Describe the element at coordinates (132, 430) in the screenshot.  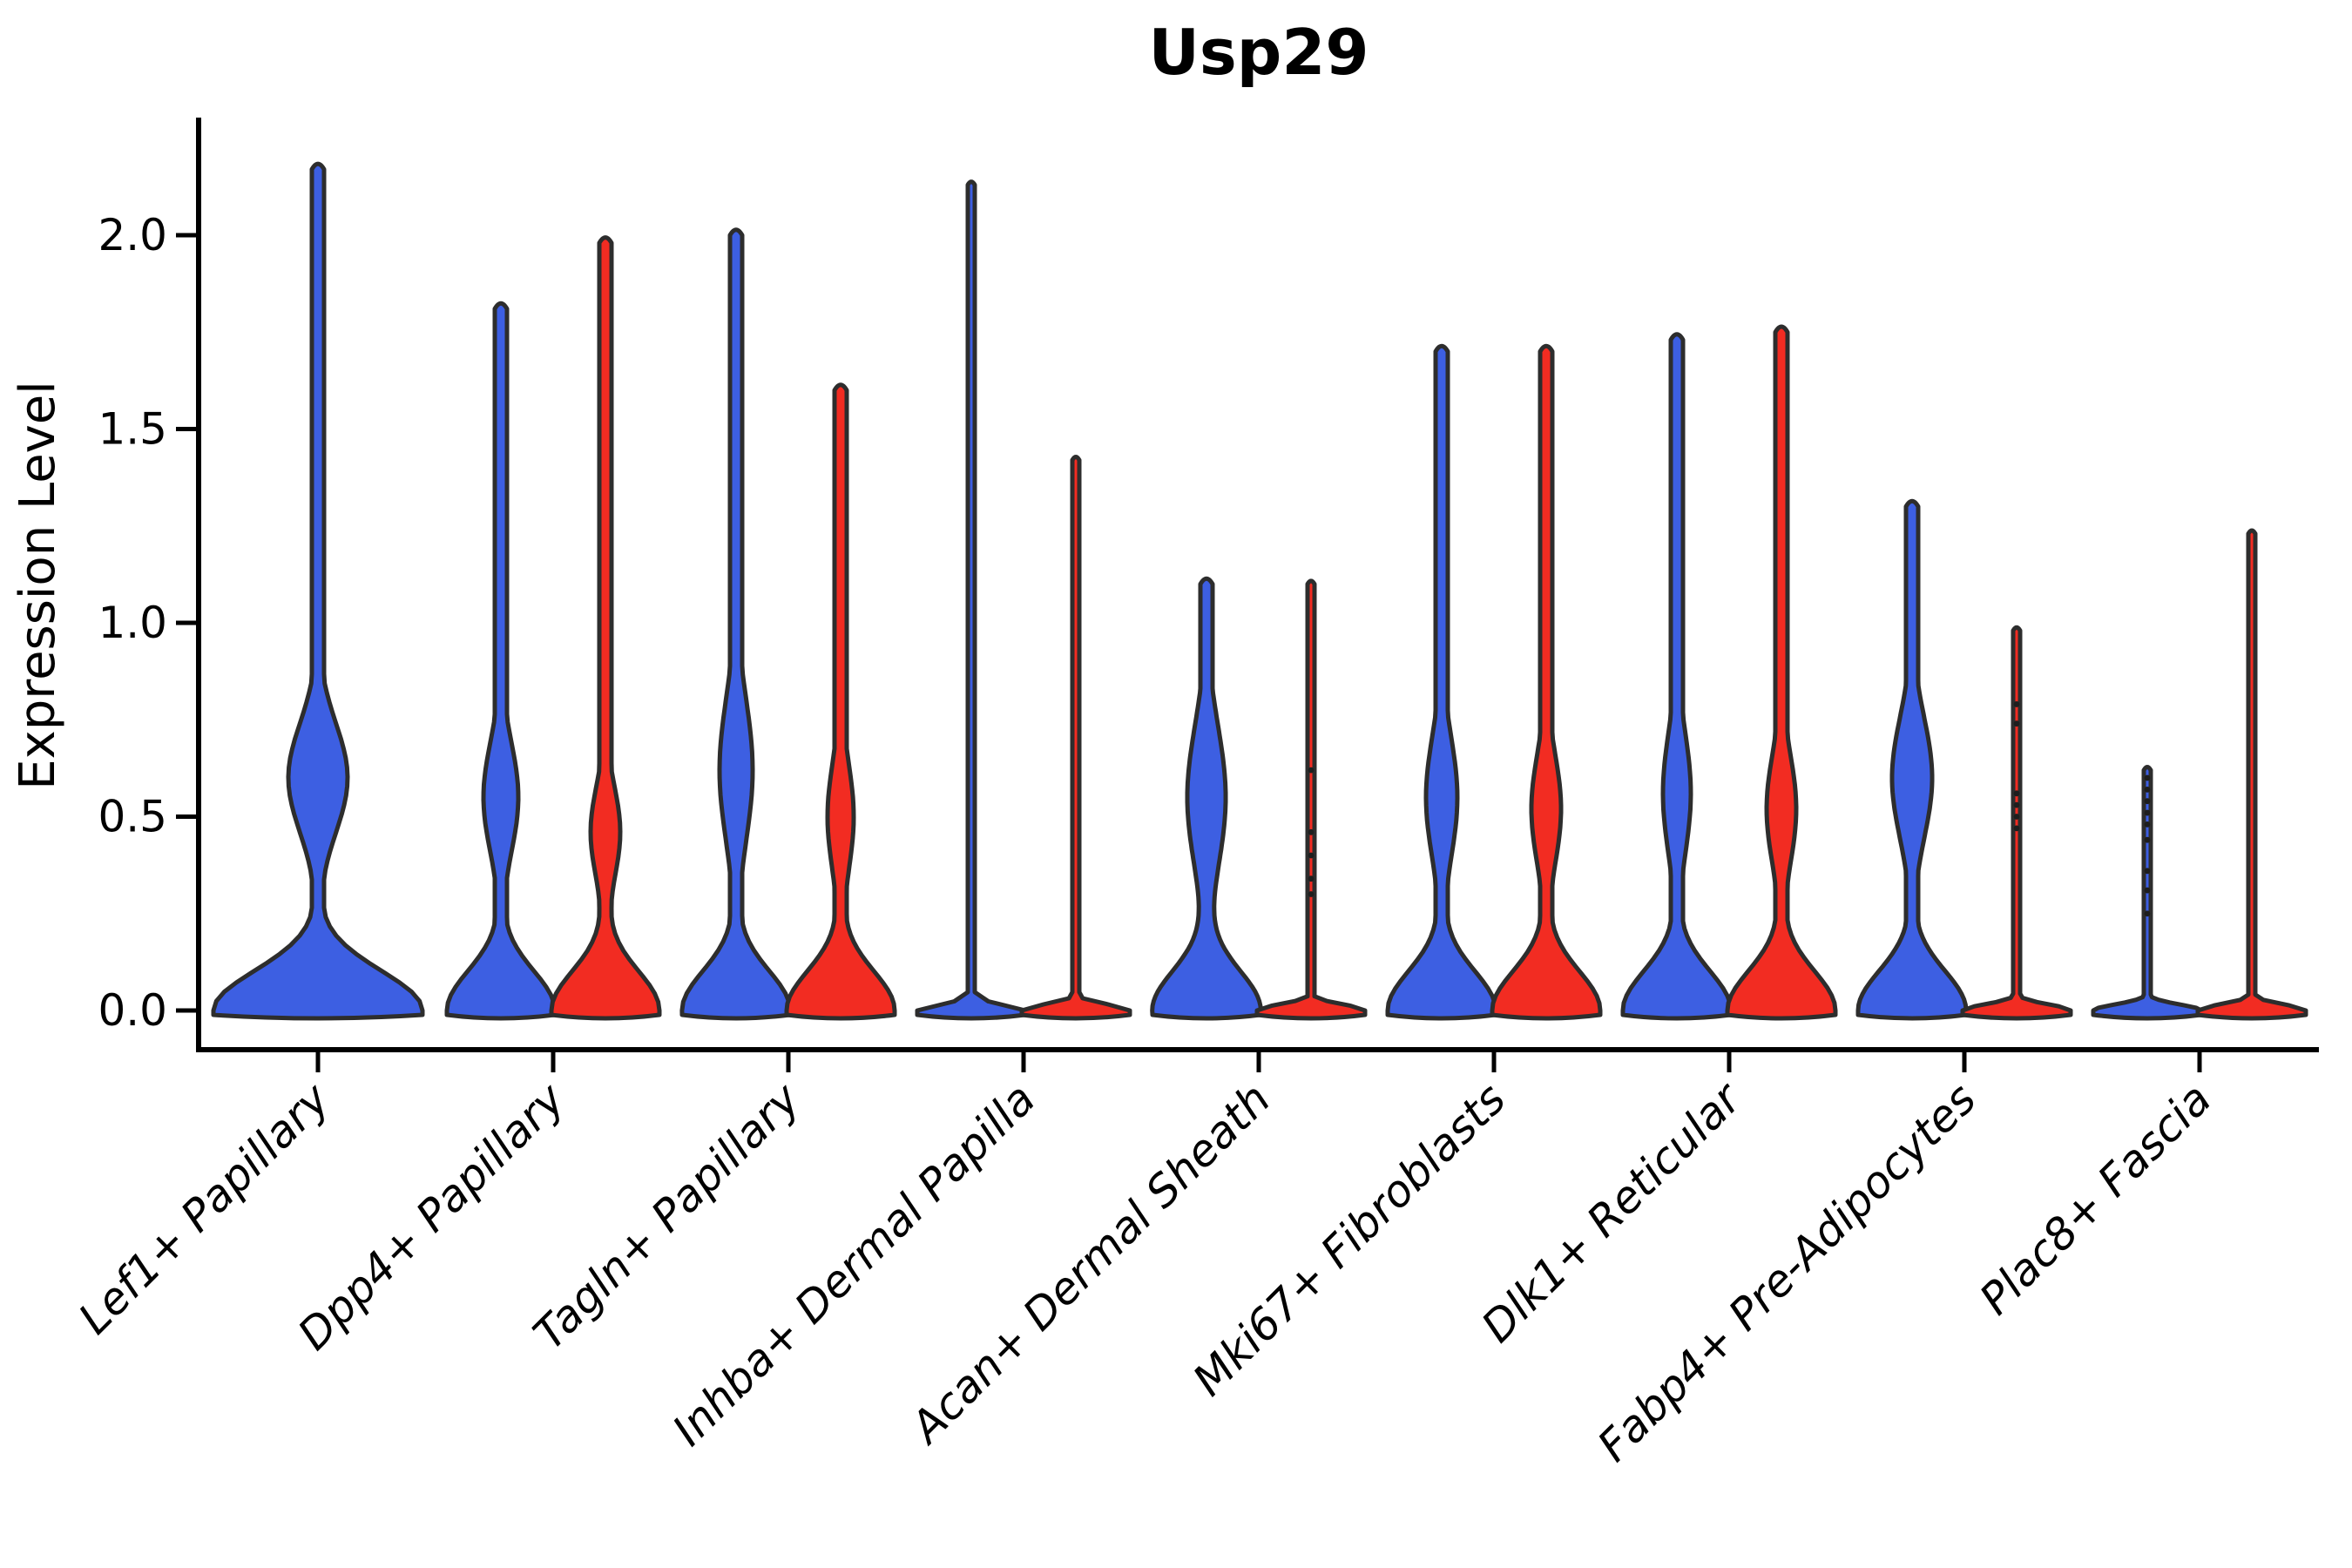
I see `y-tick-label: 1.5` at that location.